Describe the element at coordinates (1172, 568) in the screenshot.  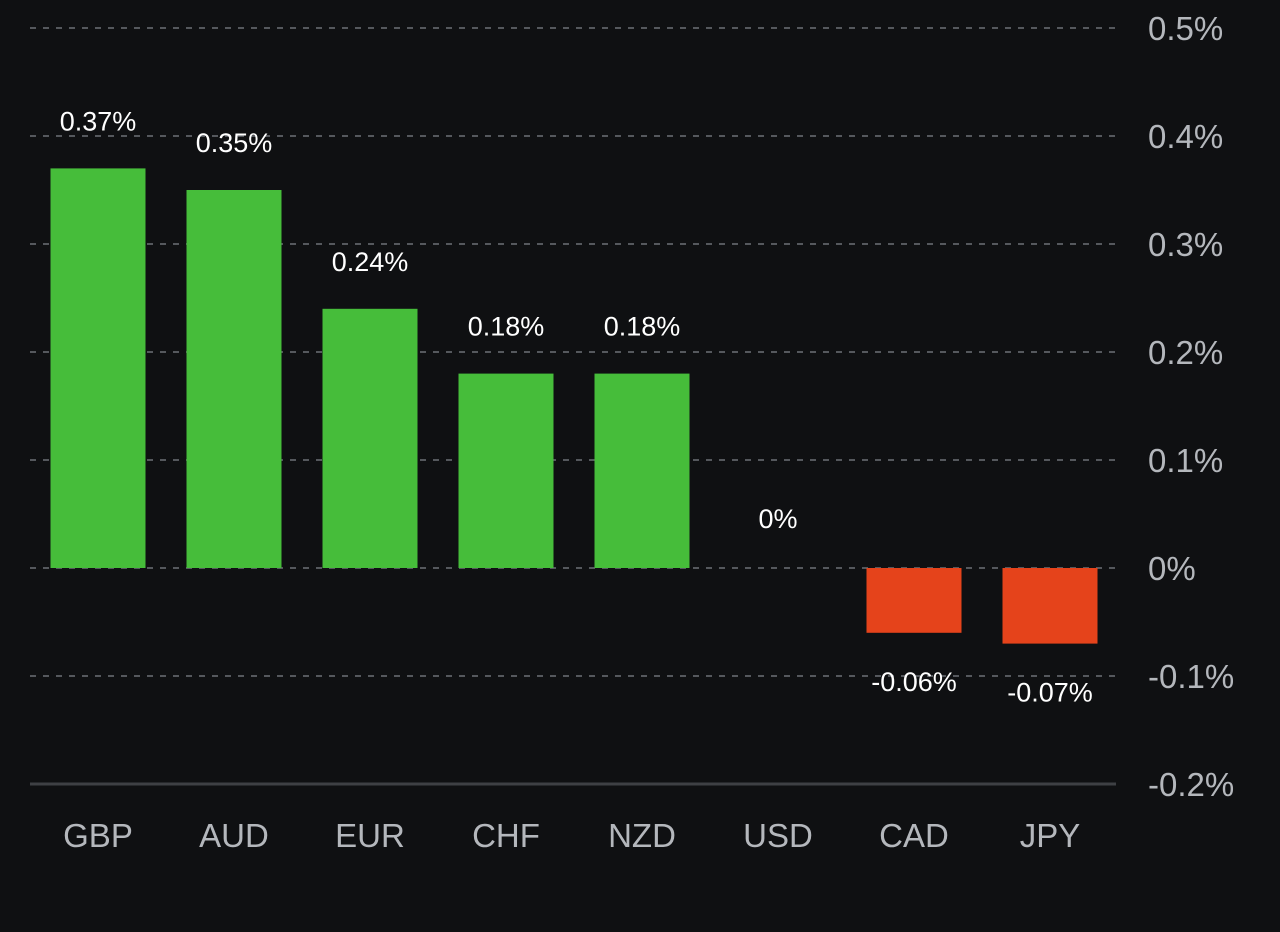
I see `y-tick-label: 0%` at that location.